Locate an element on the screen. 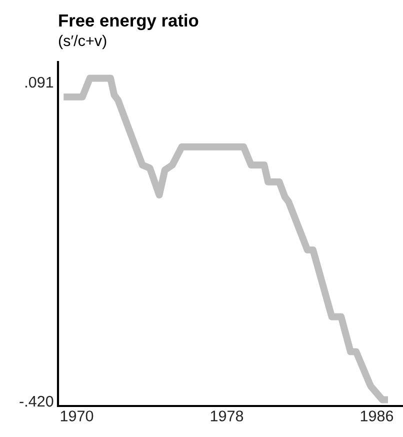 Image resolution: width=403 pixels, height=437 pixels. x-tick-label: 1986 is located at coordinates (377, 416).